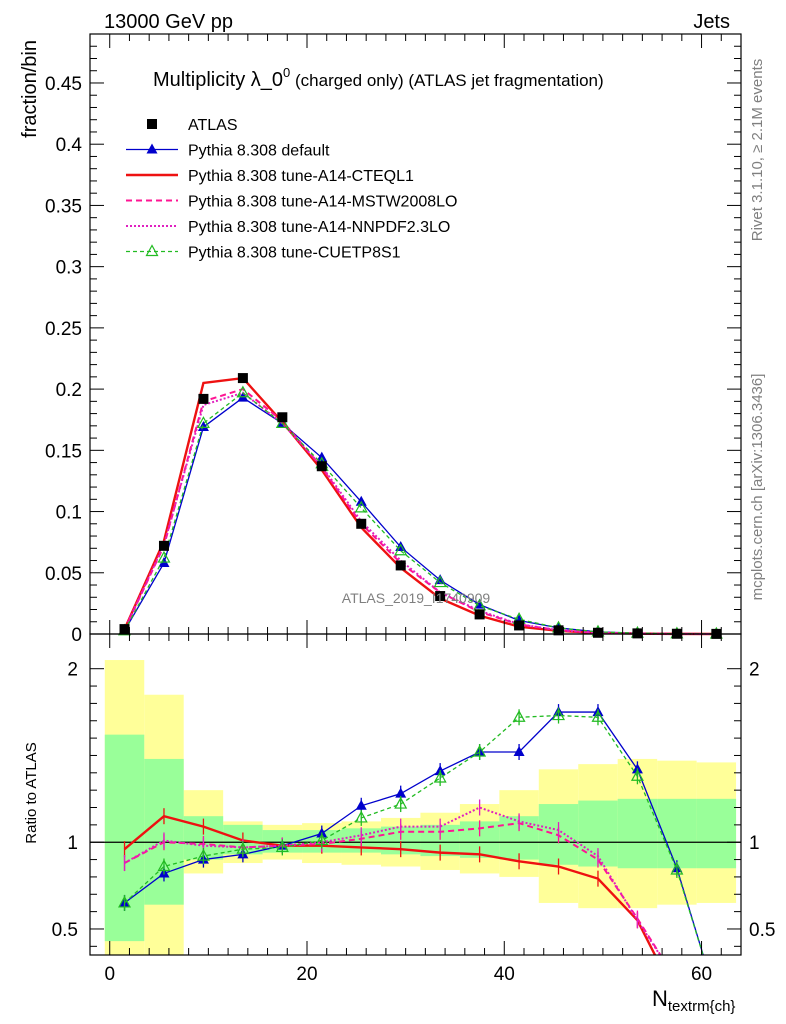 The width and height of the screenshot is (786, 1024). Describe the element at coordinates (109, 974) in the screenshot. I see `x-tick-label-0: 0` at that location.